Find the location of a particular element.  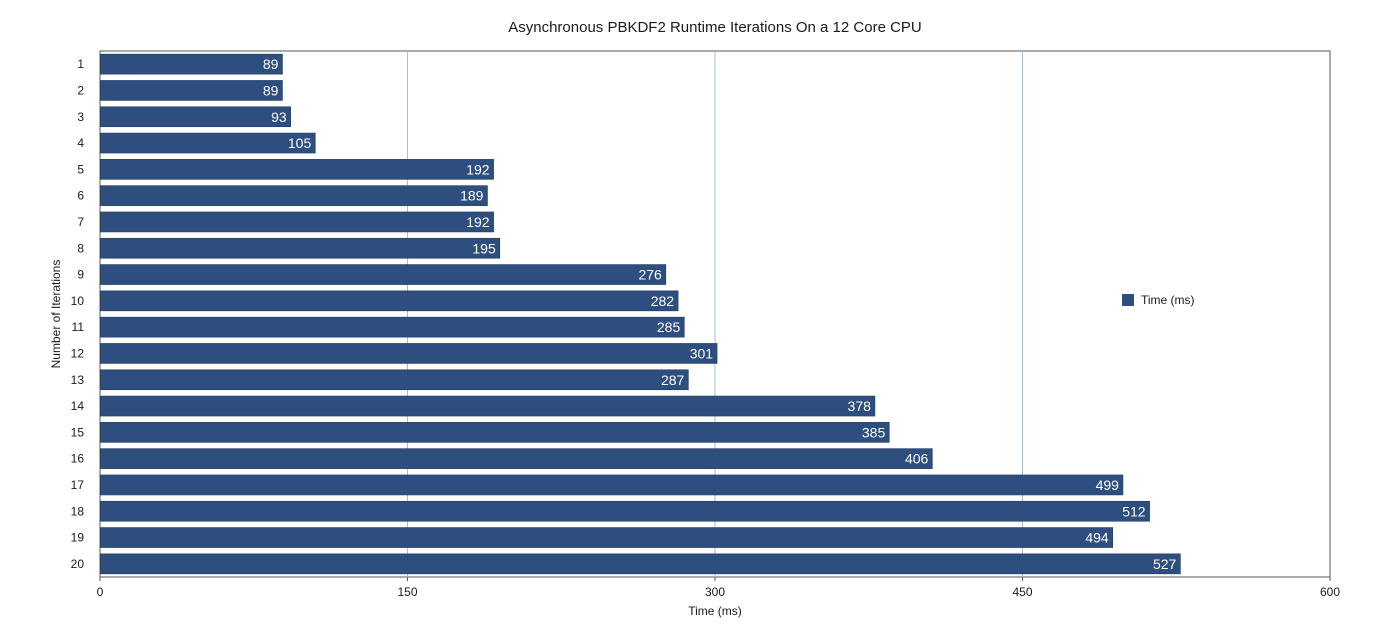

bar-value-label: 93 is located at coordinates (279, 117).